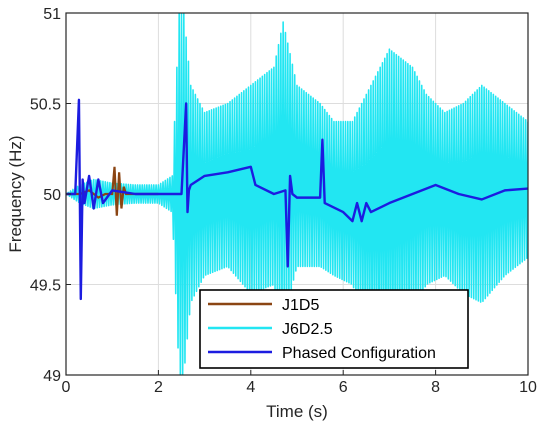  I want to click on x-tick-label: 0, so click(66, 387).